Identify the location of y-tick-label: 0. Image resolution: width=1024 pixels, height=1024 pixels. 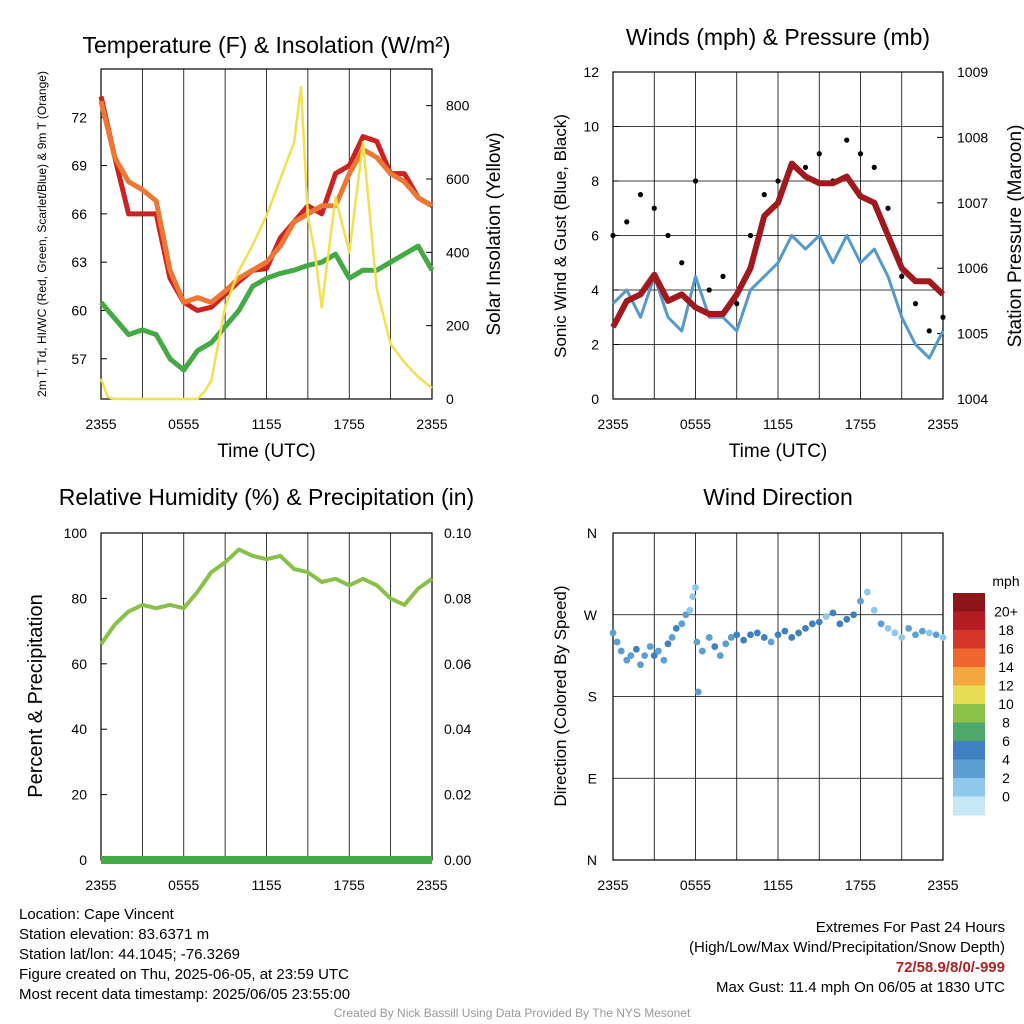
(595, 399).